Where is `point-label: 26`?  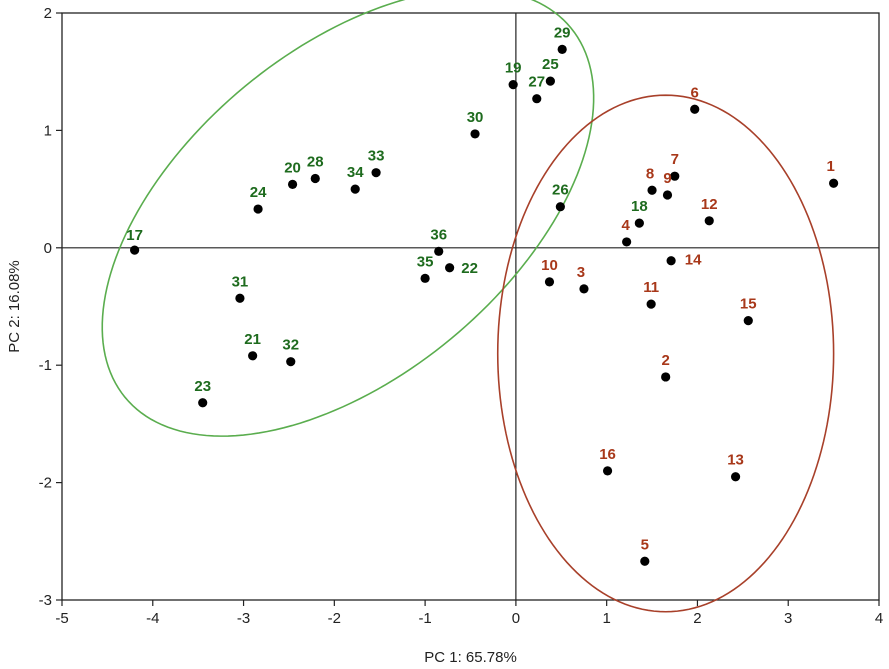 point-label: 26 is located at coordinates (560, 190).